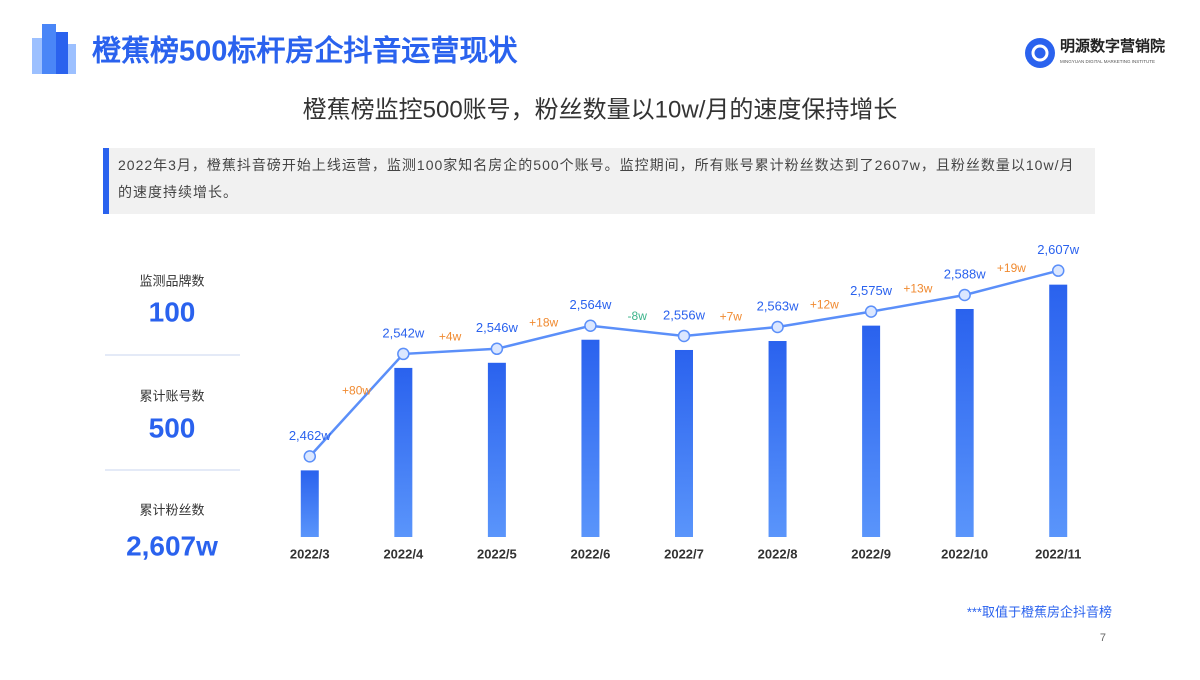  I want to click on value-label: 2,564w, so click(590, 304).